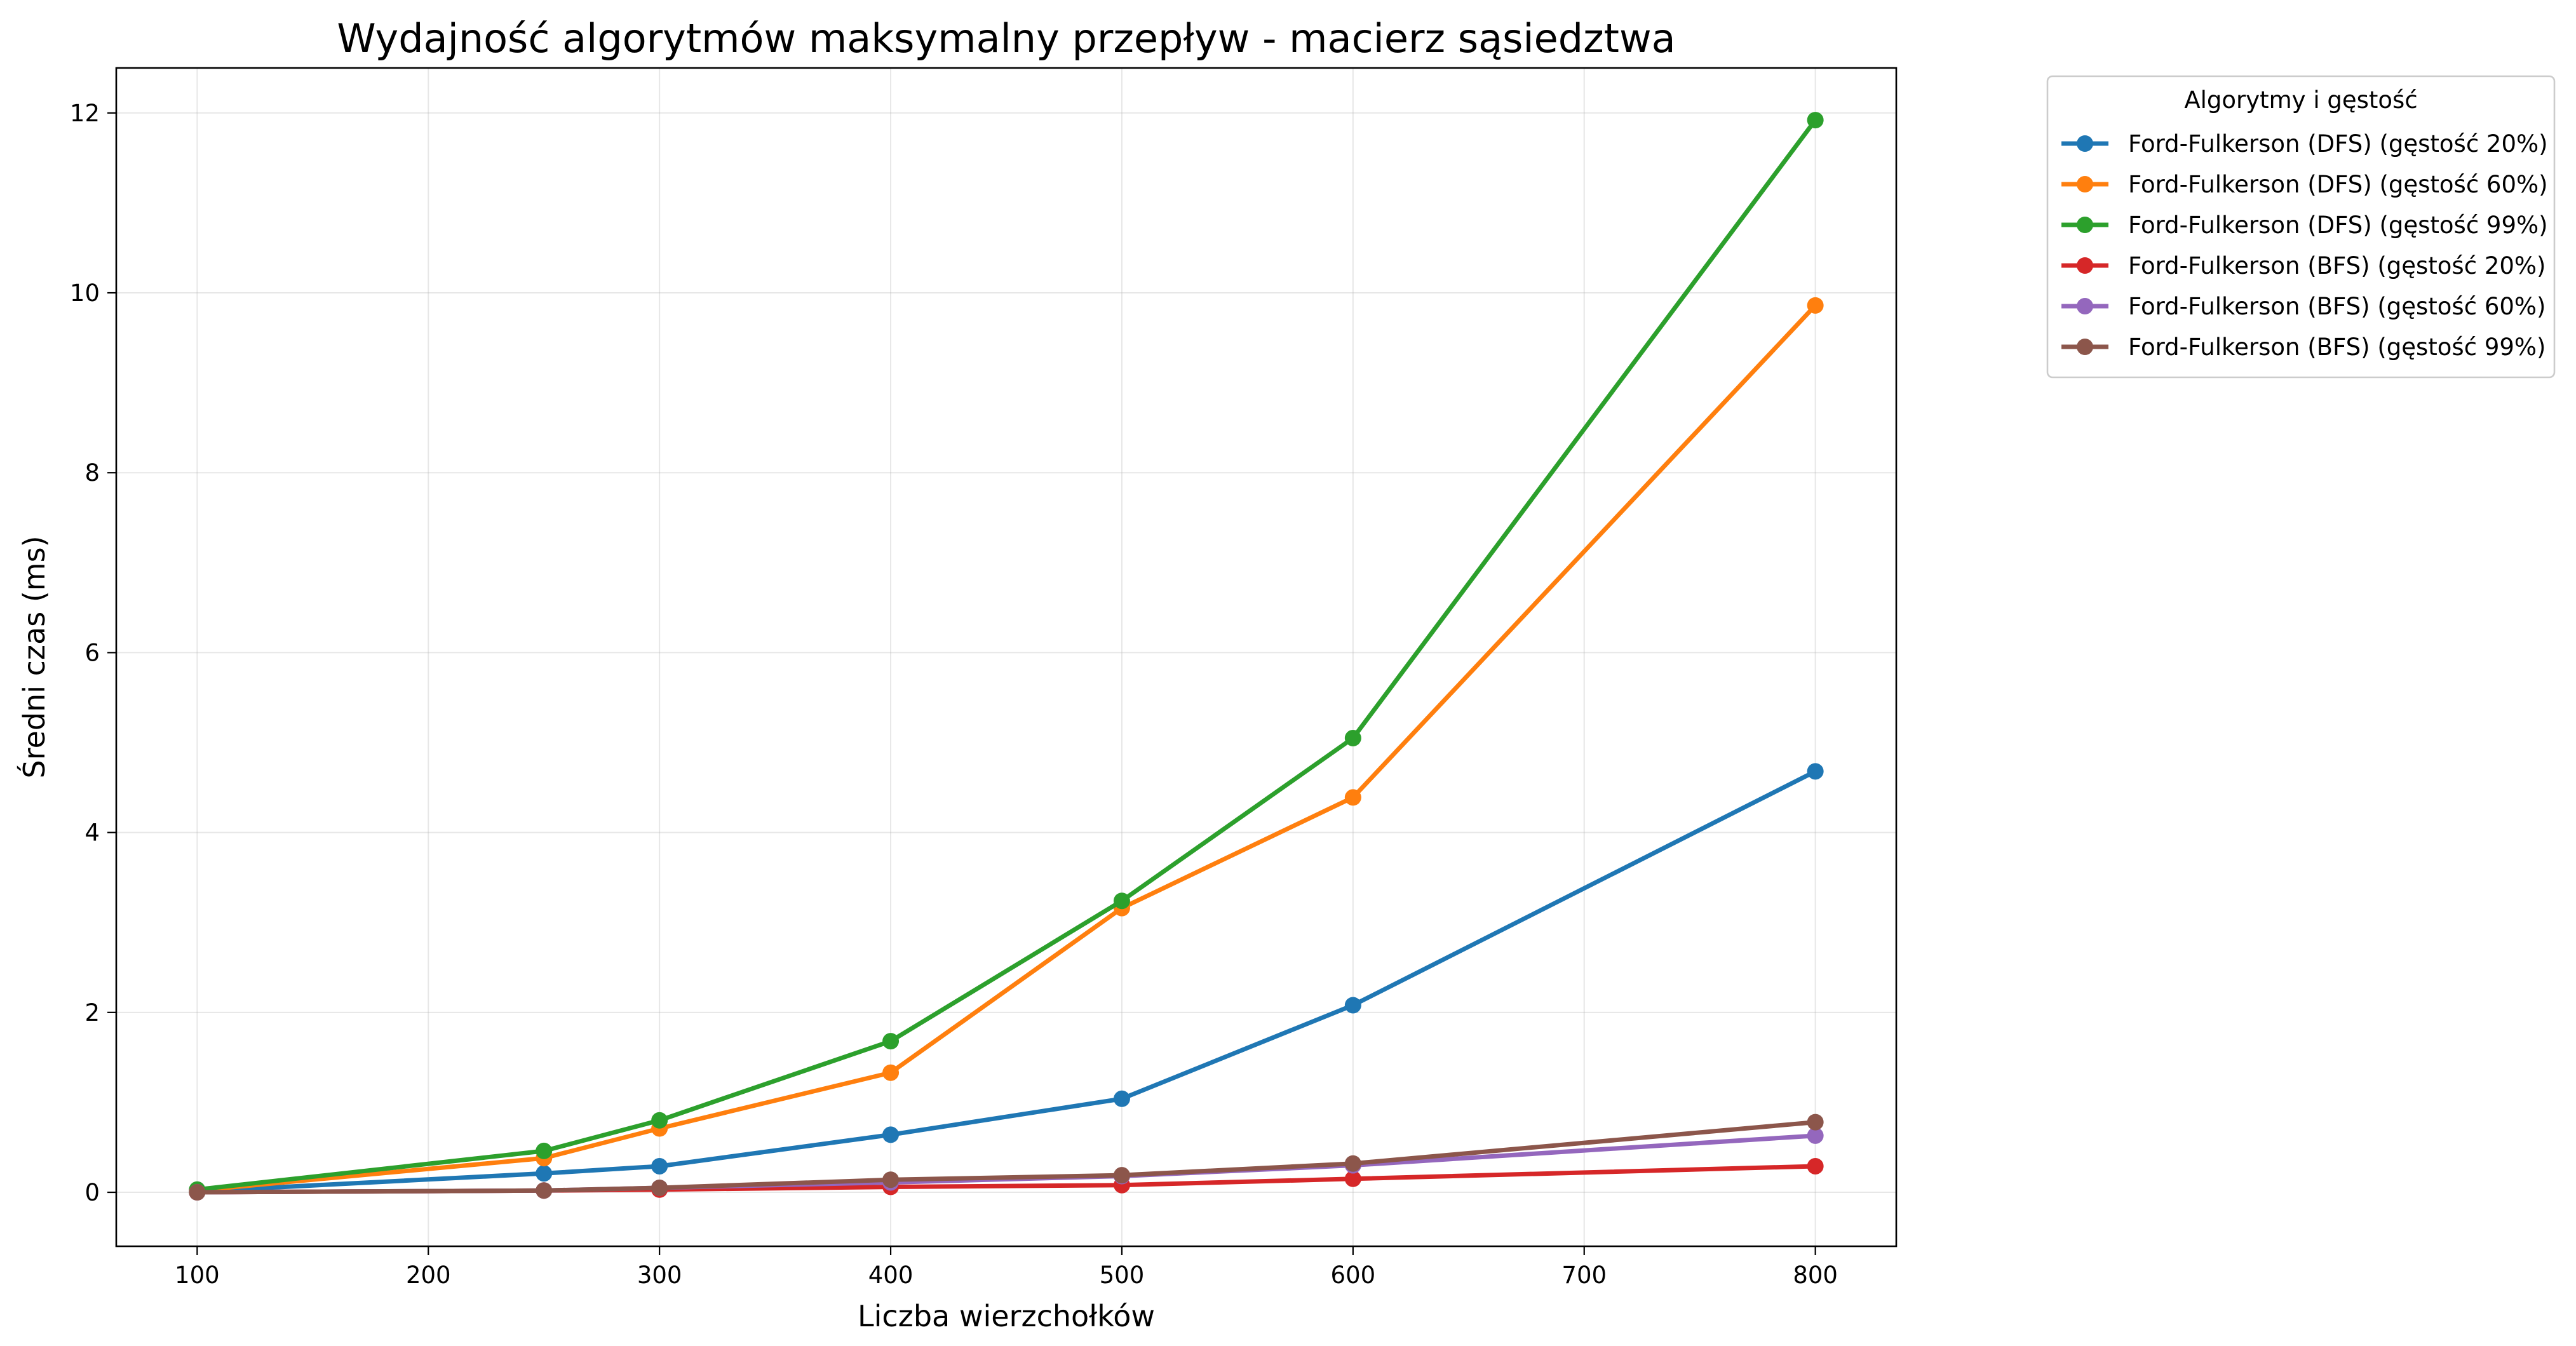 This screenshot has width=2576, height=1346. I want to click on y-tick-label: 8, so click(92, 473).